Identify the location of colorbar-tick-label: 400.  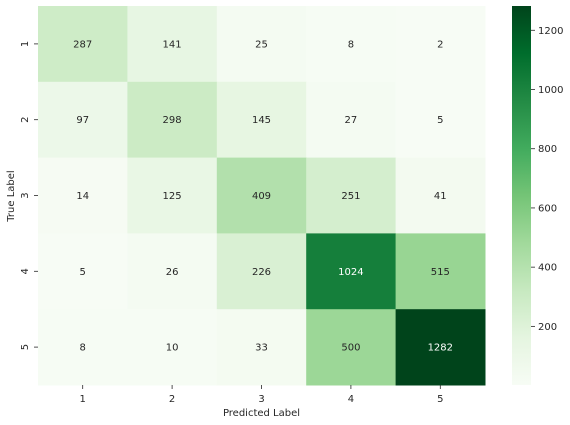
(547, 268).